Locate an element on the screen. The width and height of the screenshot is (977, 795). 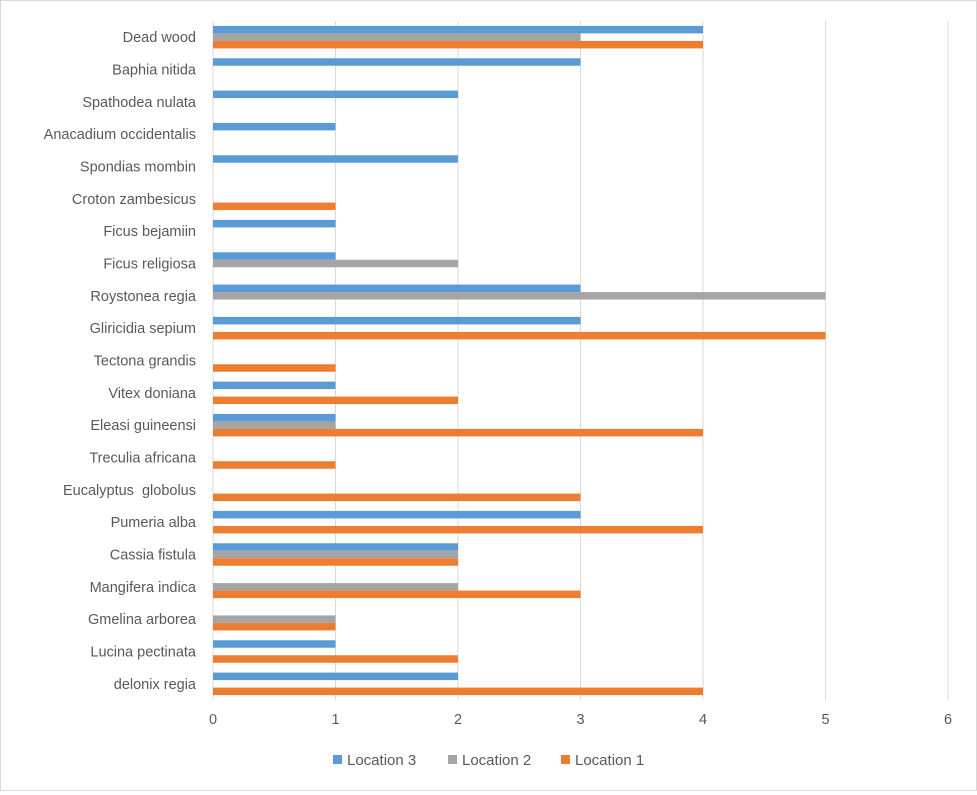
legend-label-location-2: Location 2 is located at coordinates (496, 760).